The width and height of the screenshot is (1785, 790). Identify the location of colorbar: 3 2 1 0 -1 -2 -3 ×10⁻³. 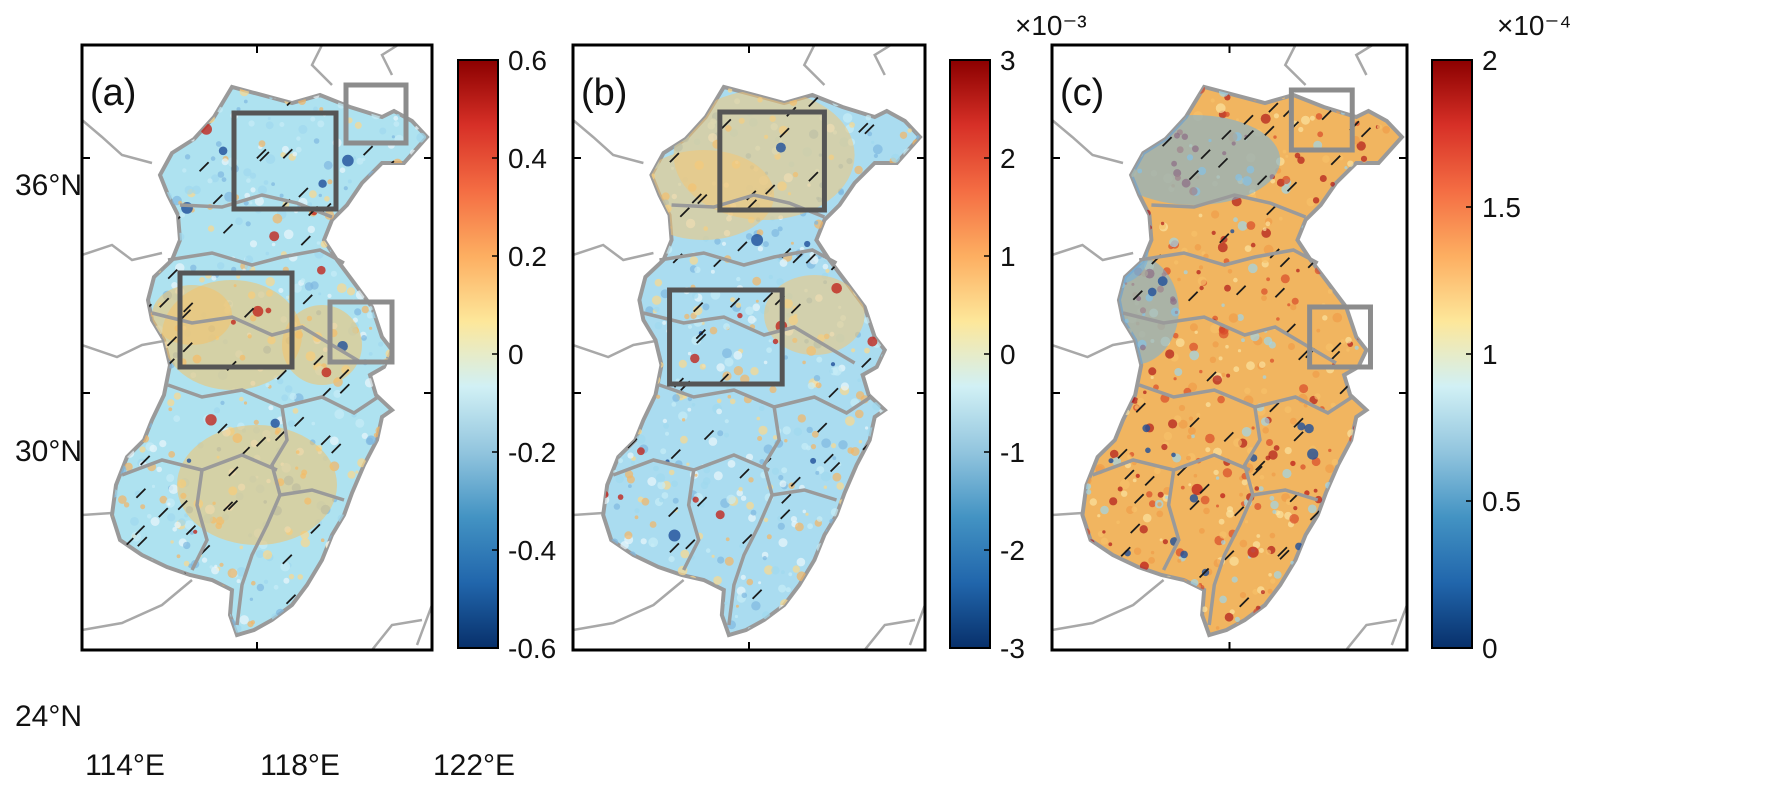
(1018, 337).